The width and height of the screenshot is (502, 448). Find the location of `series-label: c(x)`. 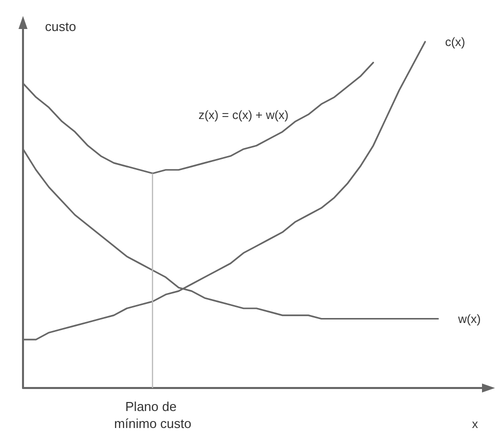

series-label: c(x) is located at coordinates (455, 41).